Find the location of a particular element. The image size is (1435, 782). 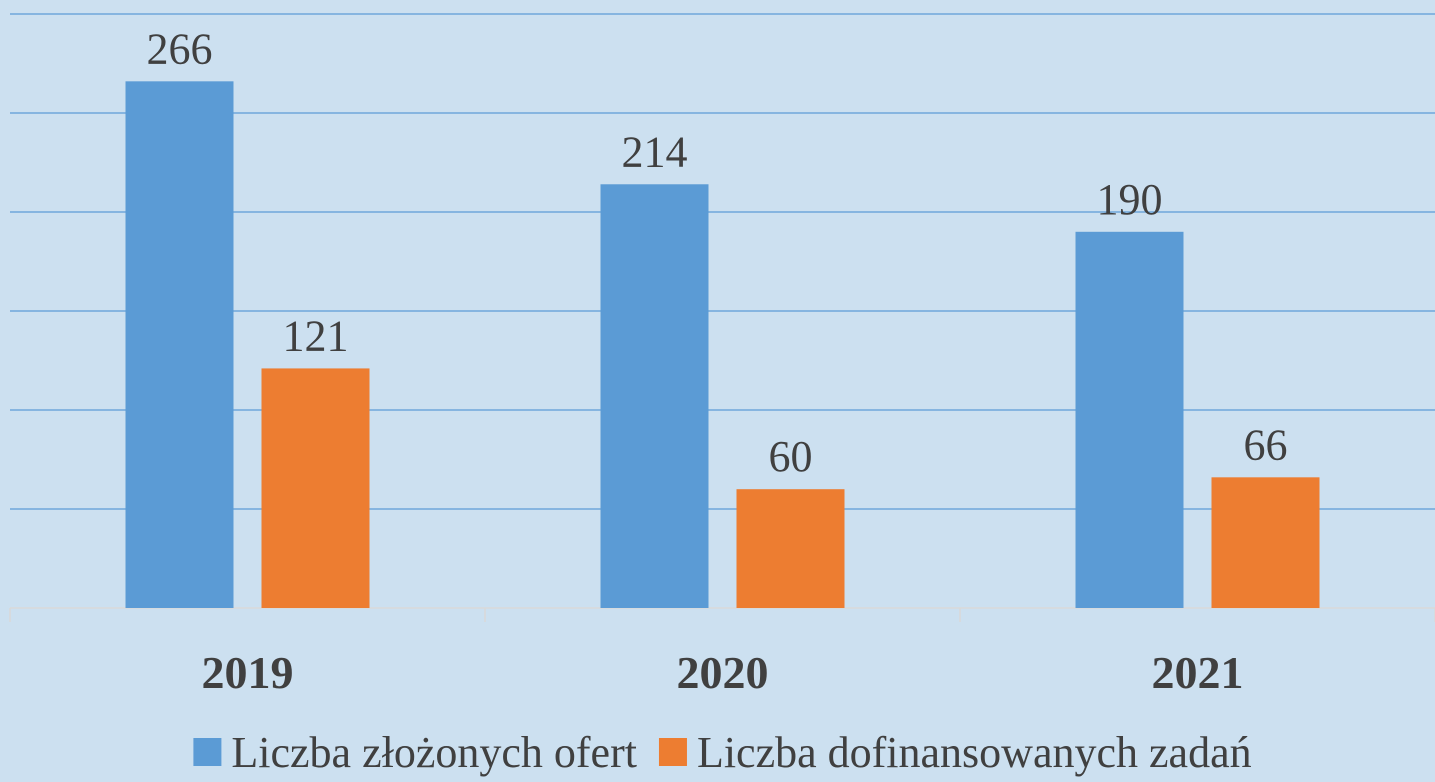

legend-label: Liczba złożonych ofert is located at coordinates (434, 752).